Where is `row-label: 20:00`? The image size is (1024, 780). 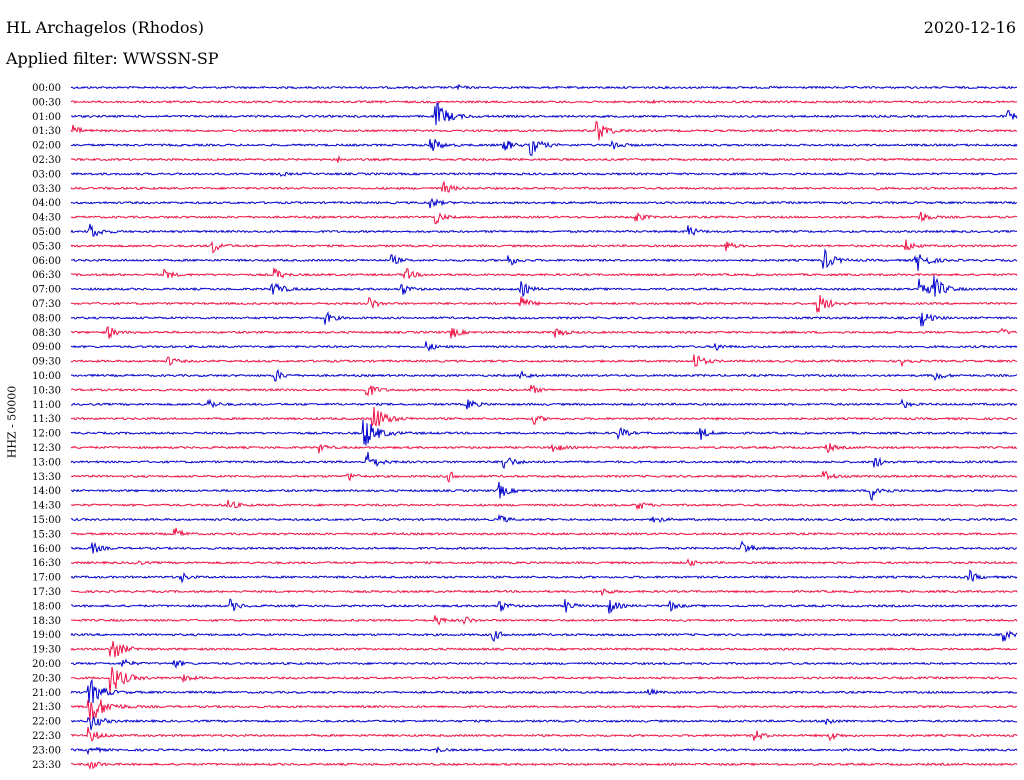
row-label: 20:00 is located at coordinates (46, 664).